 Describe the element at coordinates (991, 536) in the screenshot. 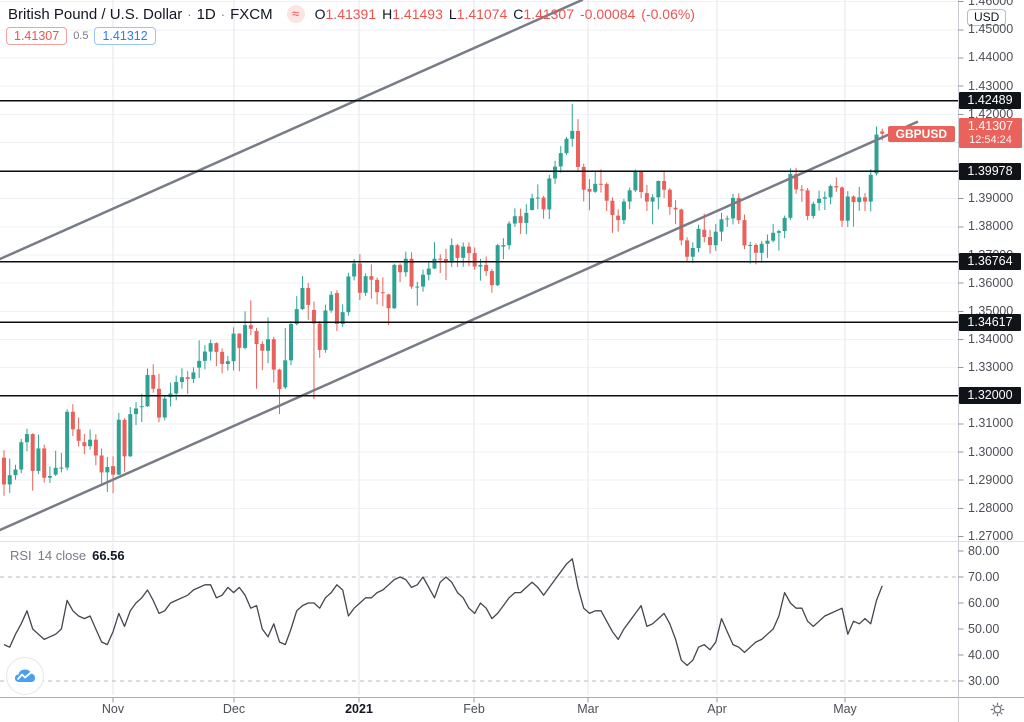

I see `price-tick-label: 1.27000` at that location.